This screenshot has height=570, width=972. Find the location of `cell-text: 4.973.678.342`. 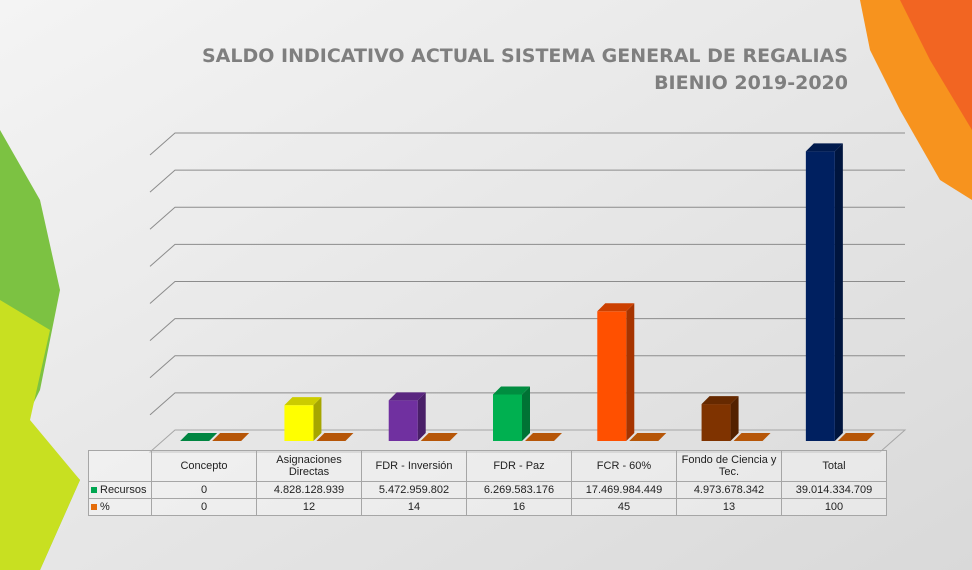

cell-text: 4.973.678.342 is located at coordinates (729, 490).